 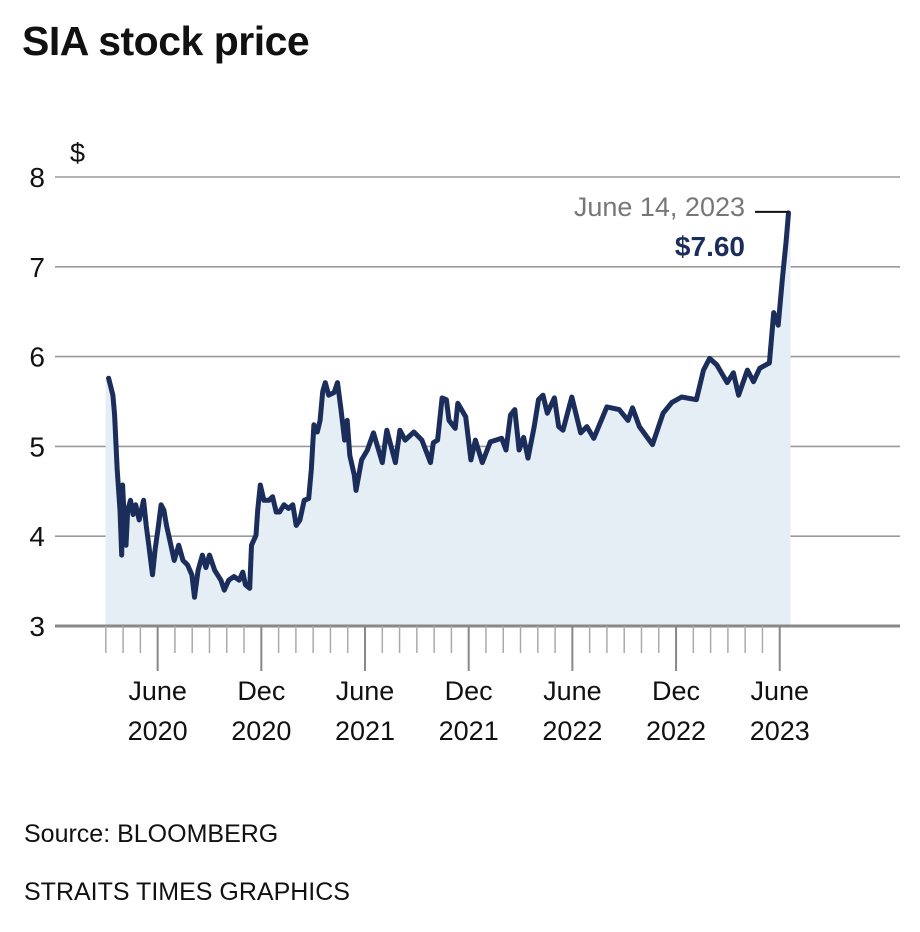 I want to click on annotation-value: $7.60, so click(x=710, y=246).